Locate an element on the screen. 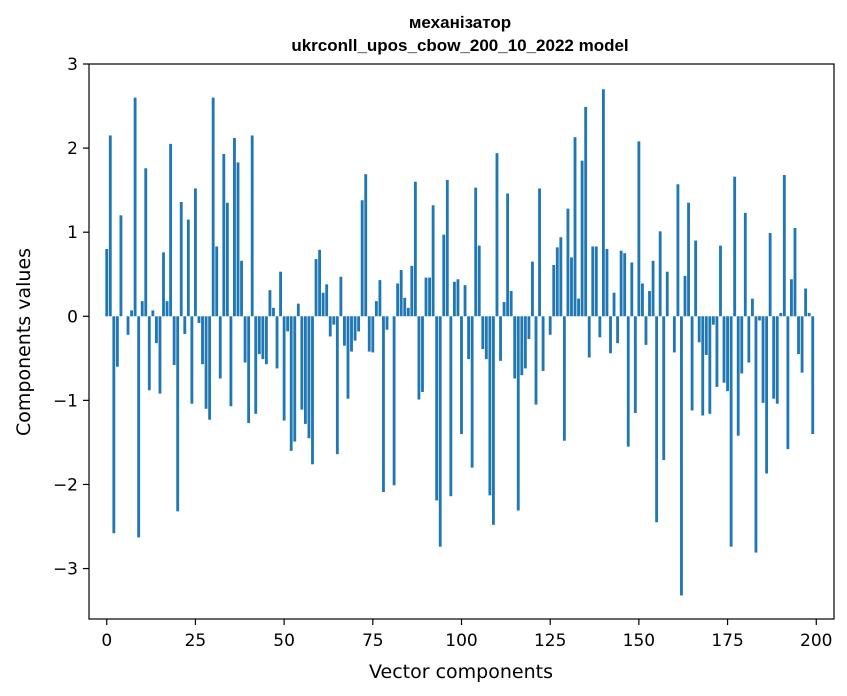  x-tick-label: 100 is located at coordinates (461, 641).